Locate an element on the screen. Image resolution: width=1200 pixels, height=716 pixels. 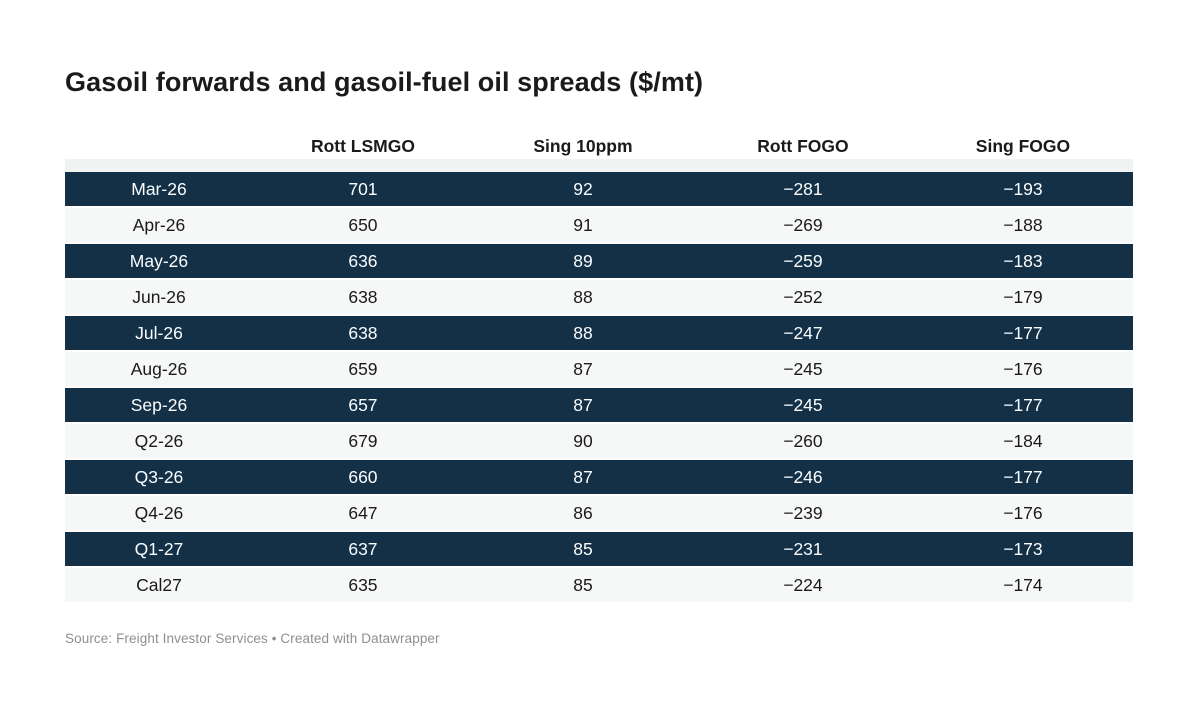
cell-value: 86 is located at coordinates (583, 512).